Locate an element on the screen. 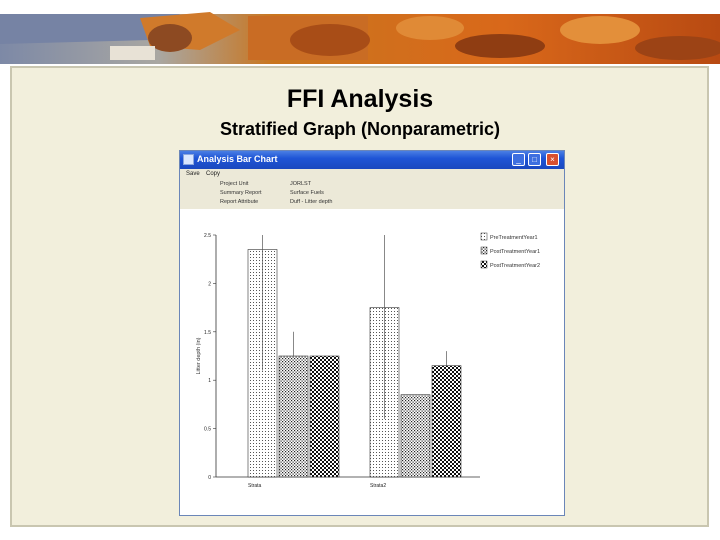 Image resolution: width=720 pixels, height=540 pixels. bar-PostTreatmentYear1-Strata2 is located at coordinates (415, 436).